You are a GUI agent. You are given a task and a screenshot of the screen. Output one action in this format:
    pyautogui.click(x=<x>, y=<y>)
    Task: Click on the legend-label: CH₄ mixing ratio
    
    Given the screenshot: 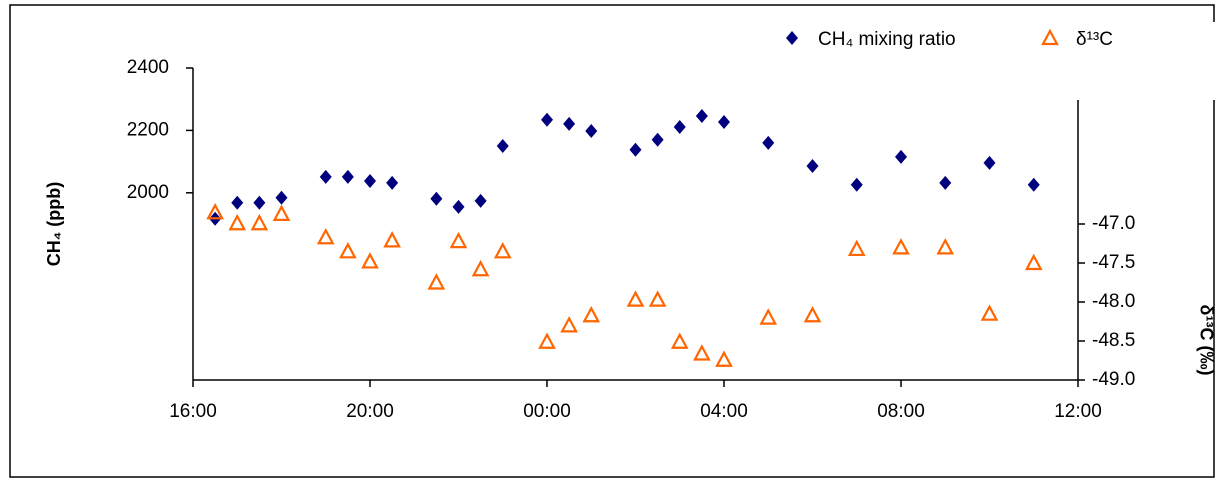 What is the action you would take?
    pyautogui.click(x=887, y=39)
    